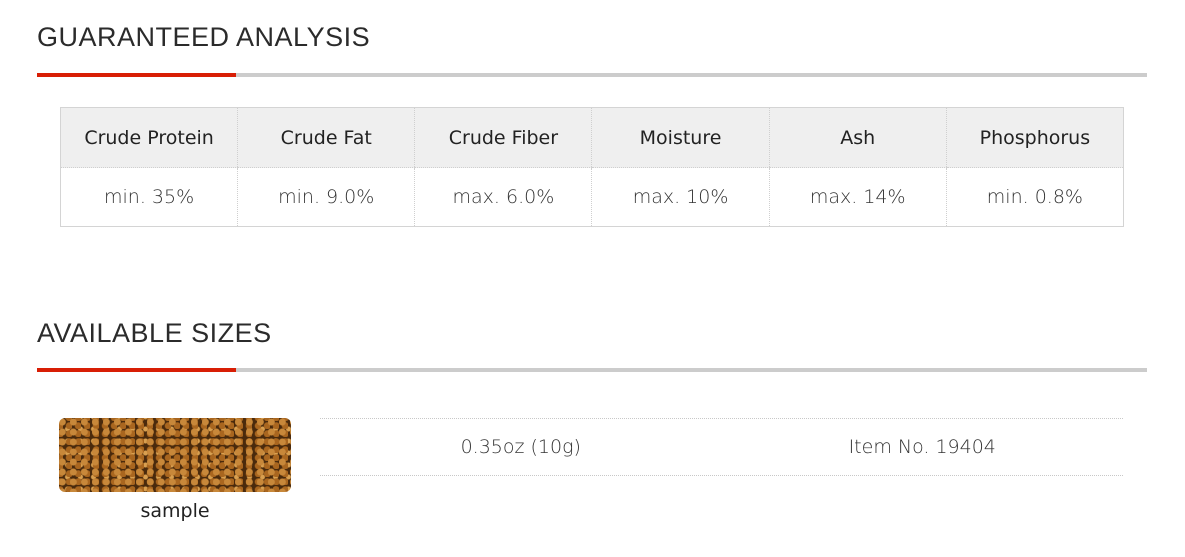 The image size is (1185, 557). Describe the element at coordinates (1034, 137) in the screenshot. I see `header-phosphorus: Phosphorus` at that location.